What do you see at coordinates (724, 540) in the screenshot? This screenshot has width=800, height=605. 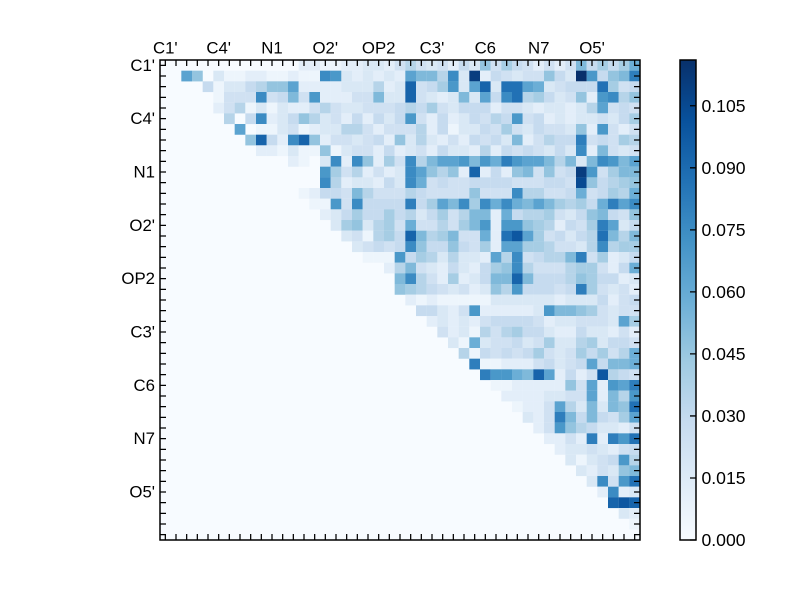 I see `svg-text: 0.000` at bounding box center [724, 540].